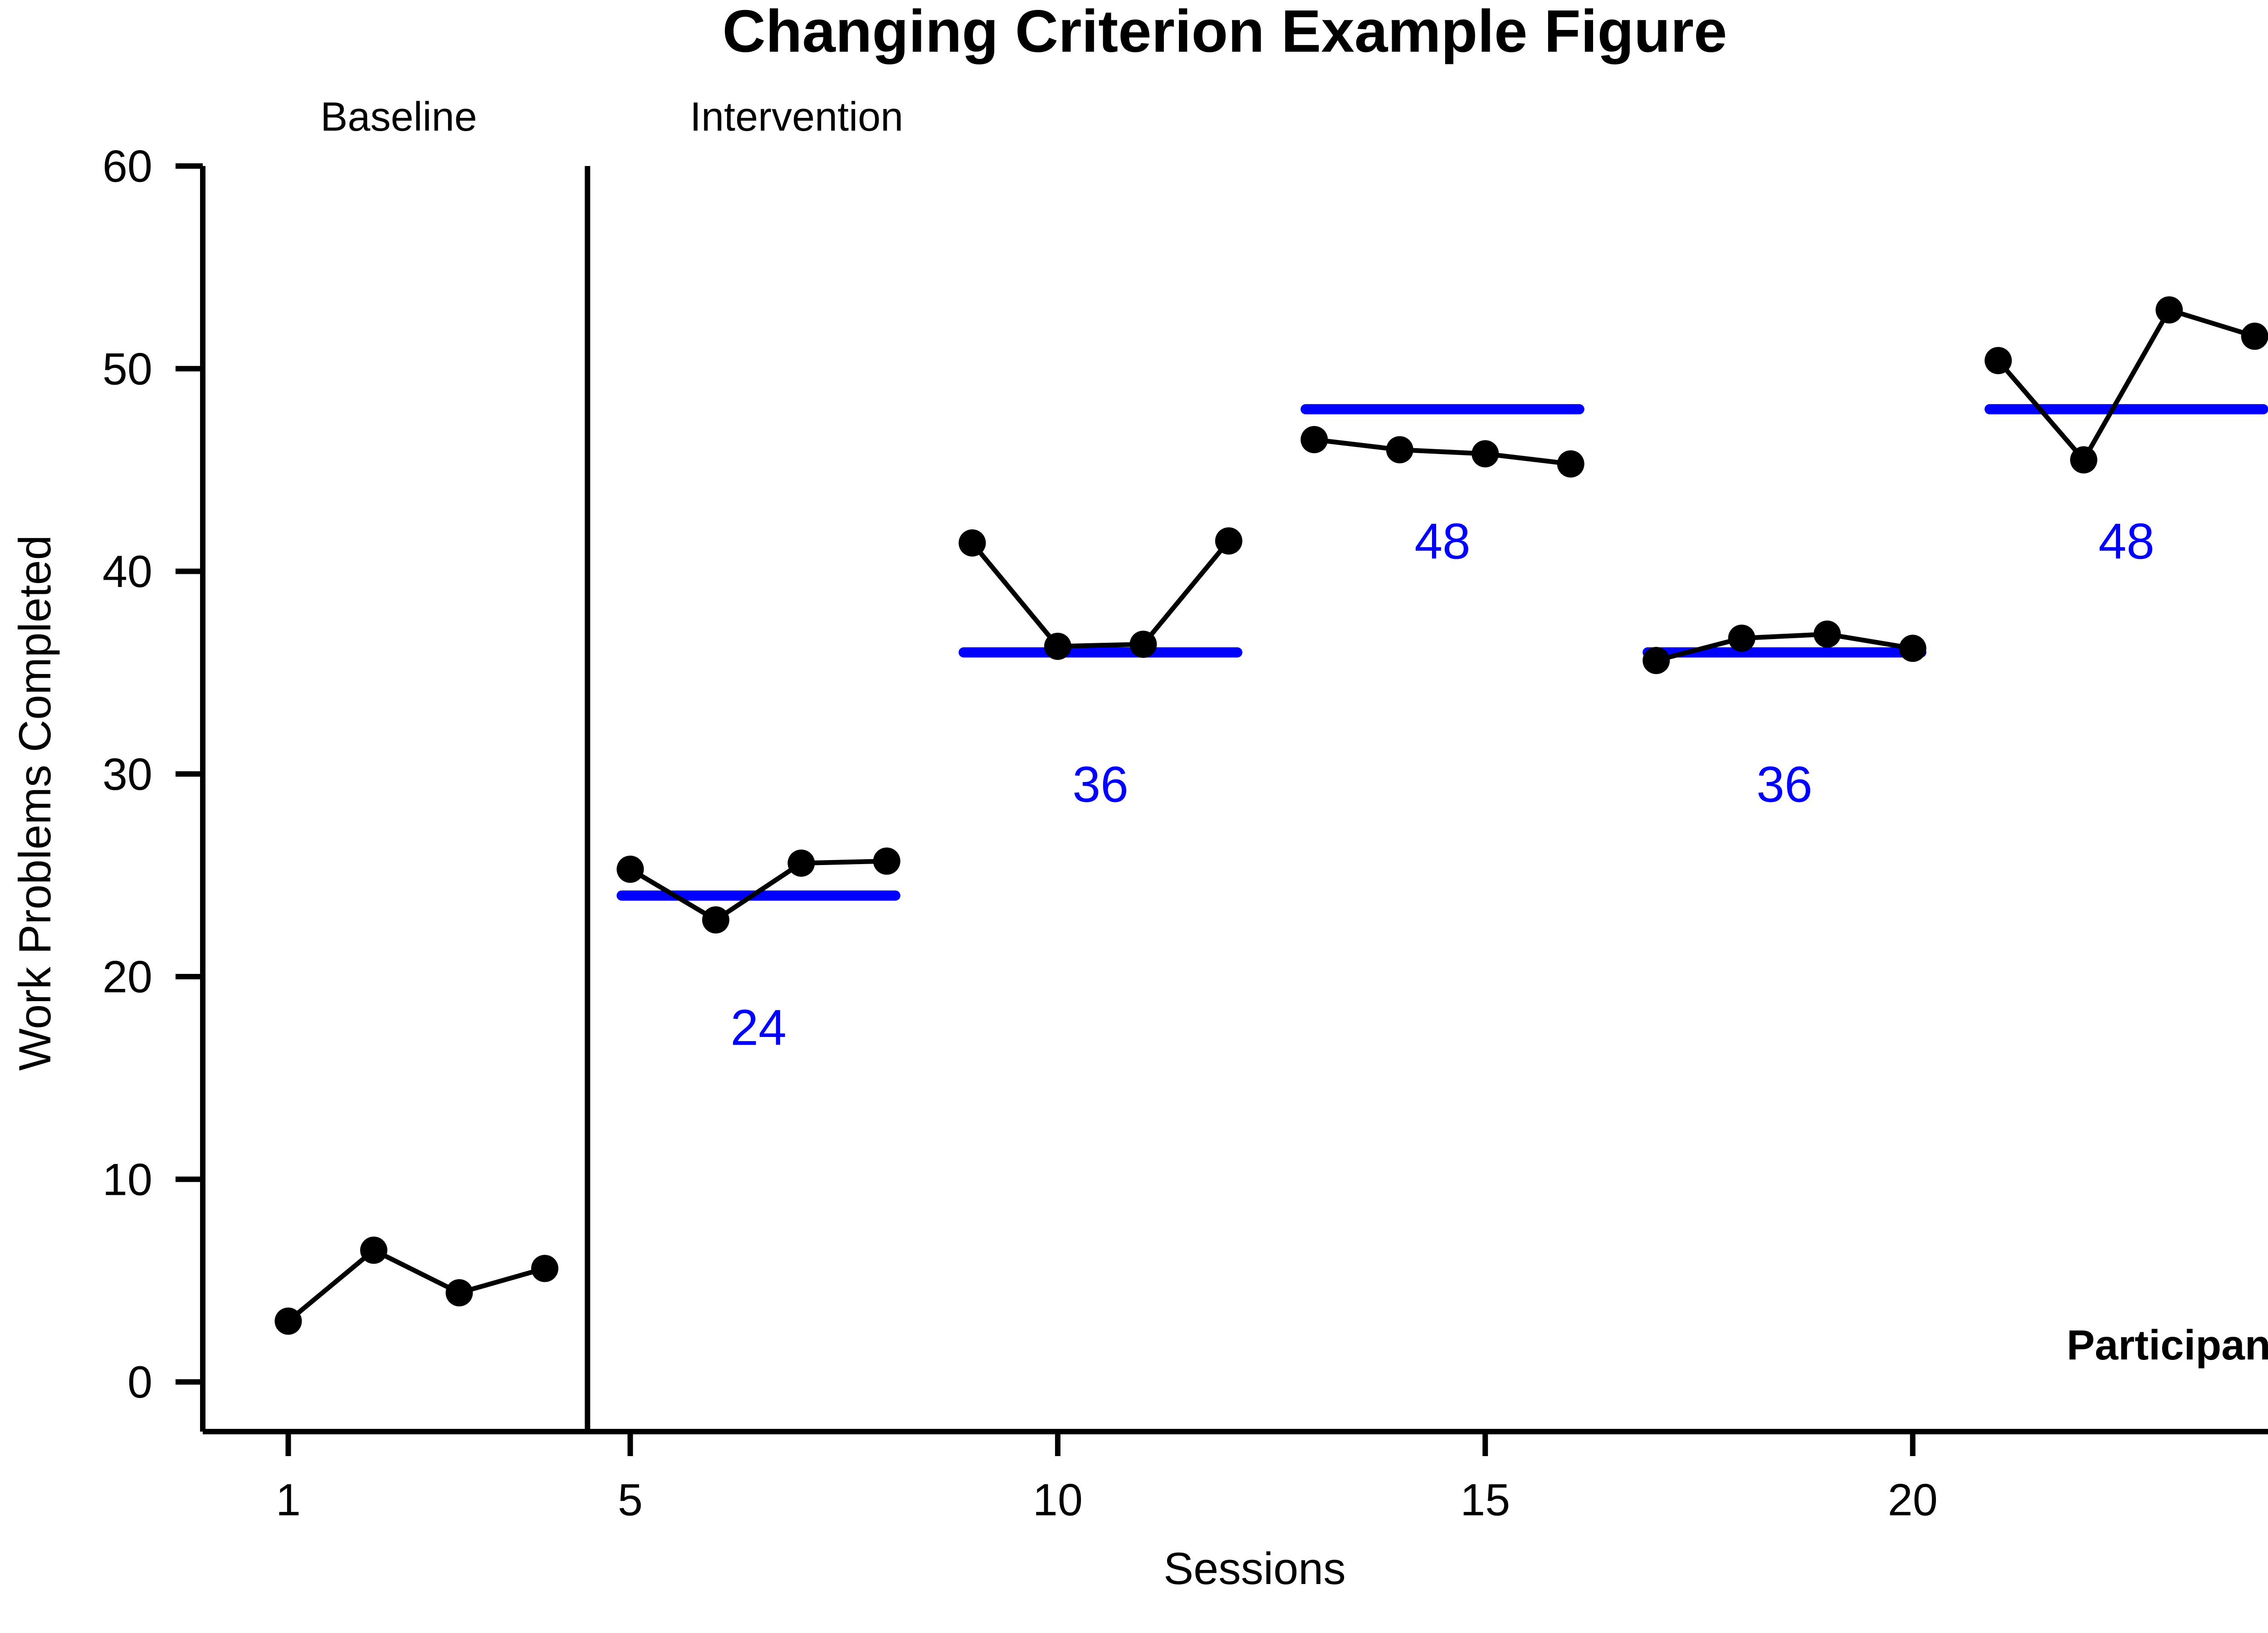  What do you see at coordinates (128, 1179) in the screenshot?
I see `y-tick-label: 10` at bounding box center [128, 1179].